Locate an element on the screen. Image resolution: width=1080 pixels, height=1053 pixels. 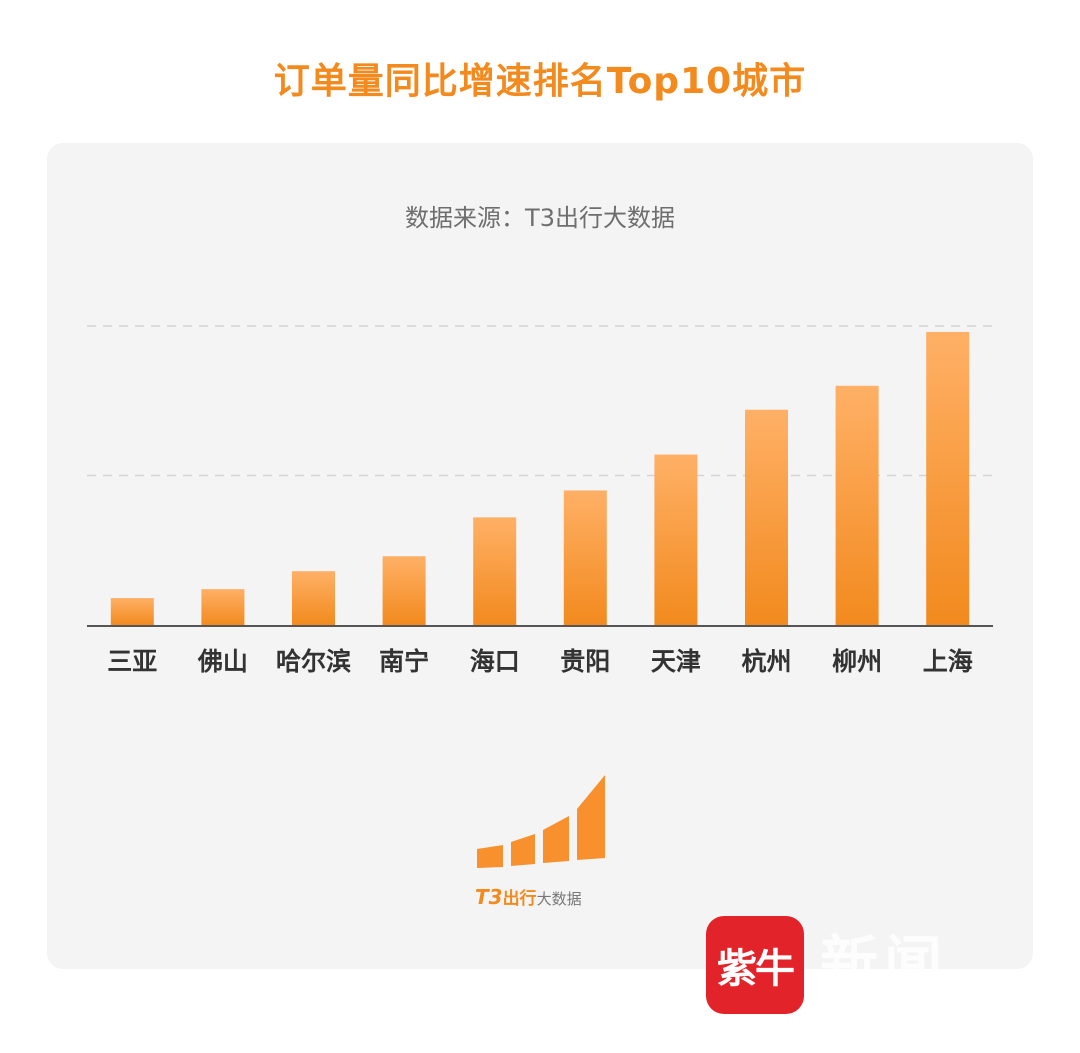
category-label-8: 柳州 is located at coordinates (857, 661).